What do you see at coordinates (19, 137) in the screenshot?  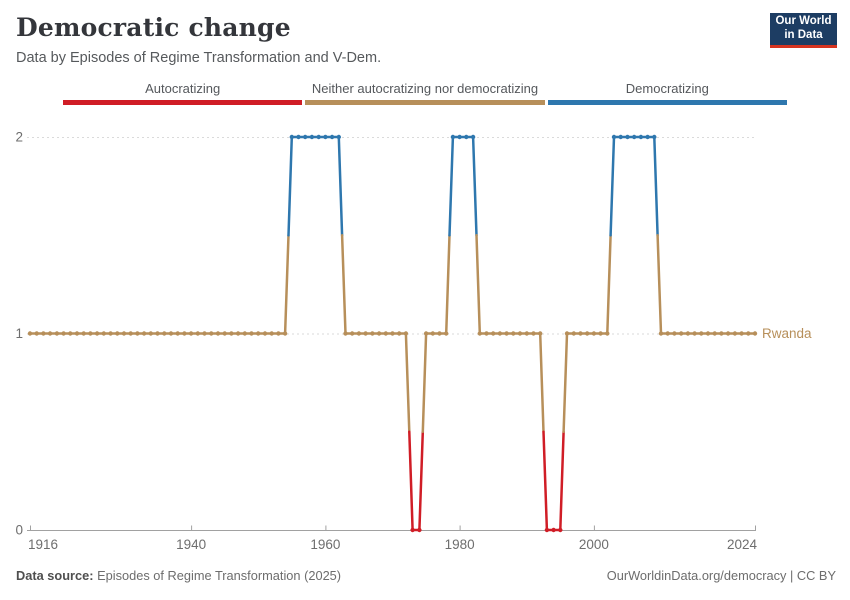 I see `y-tick-label: 2` at bounding box center [19, 137].